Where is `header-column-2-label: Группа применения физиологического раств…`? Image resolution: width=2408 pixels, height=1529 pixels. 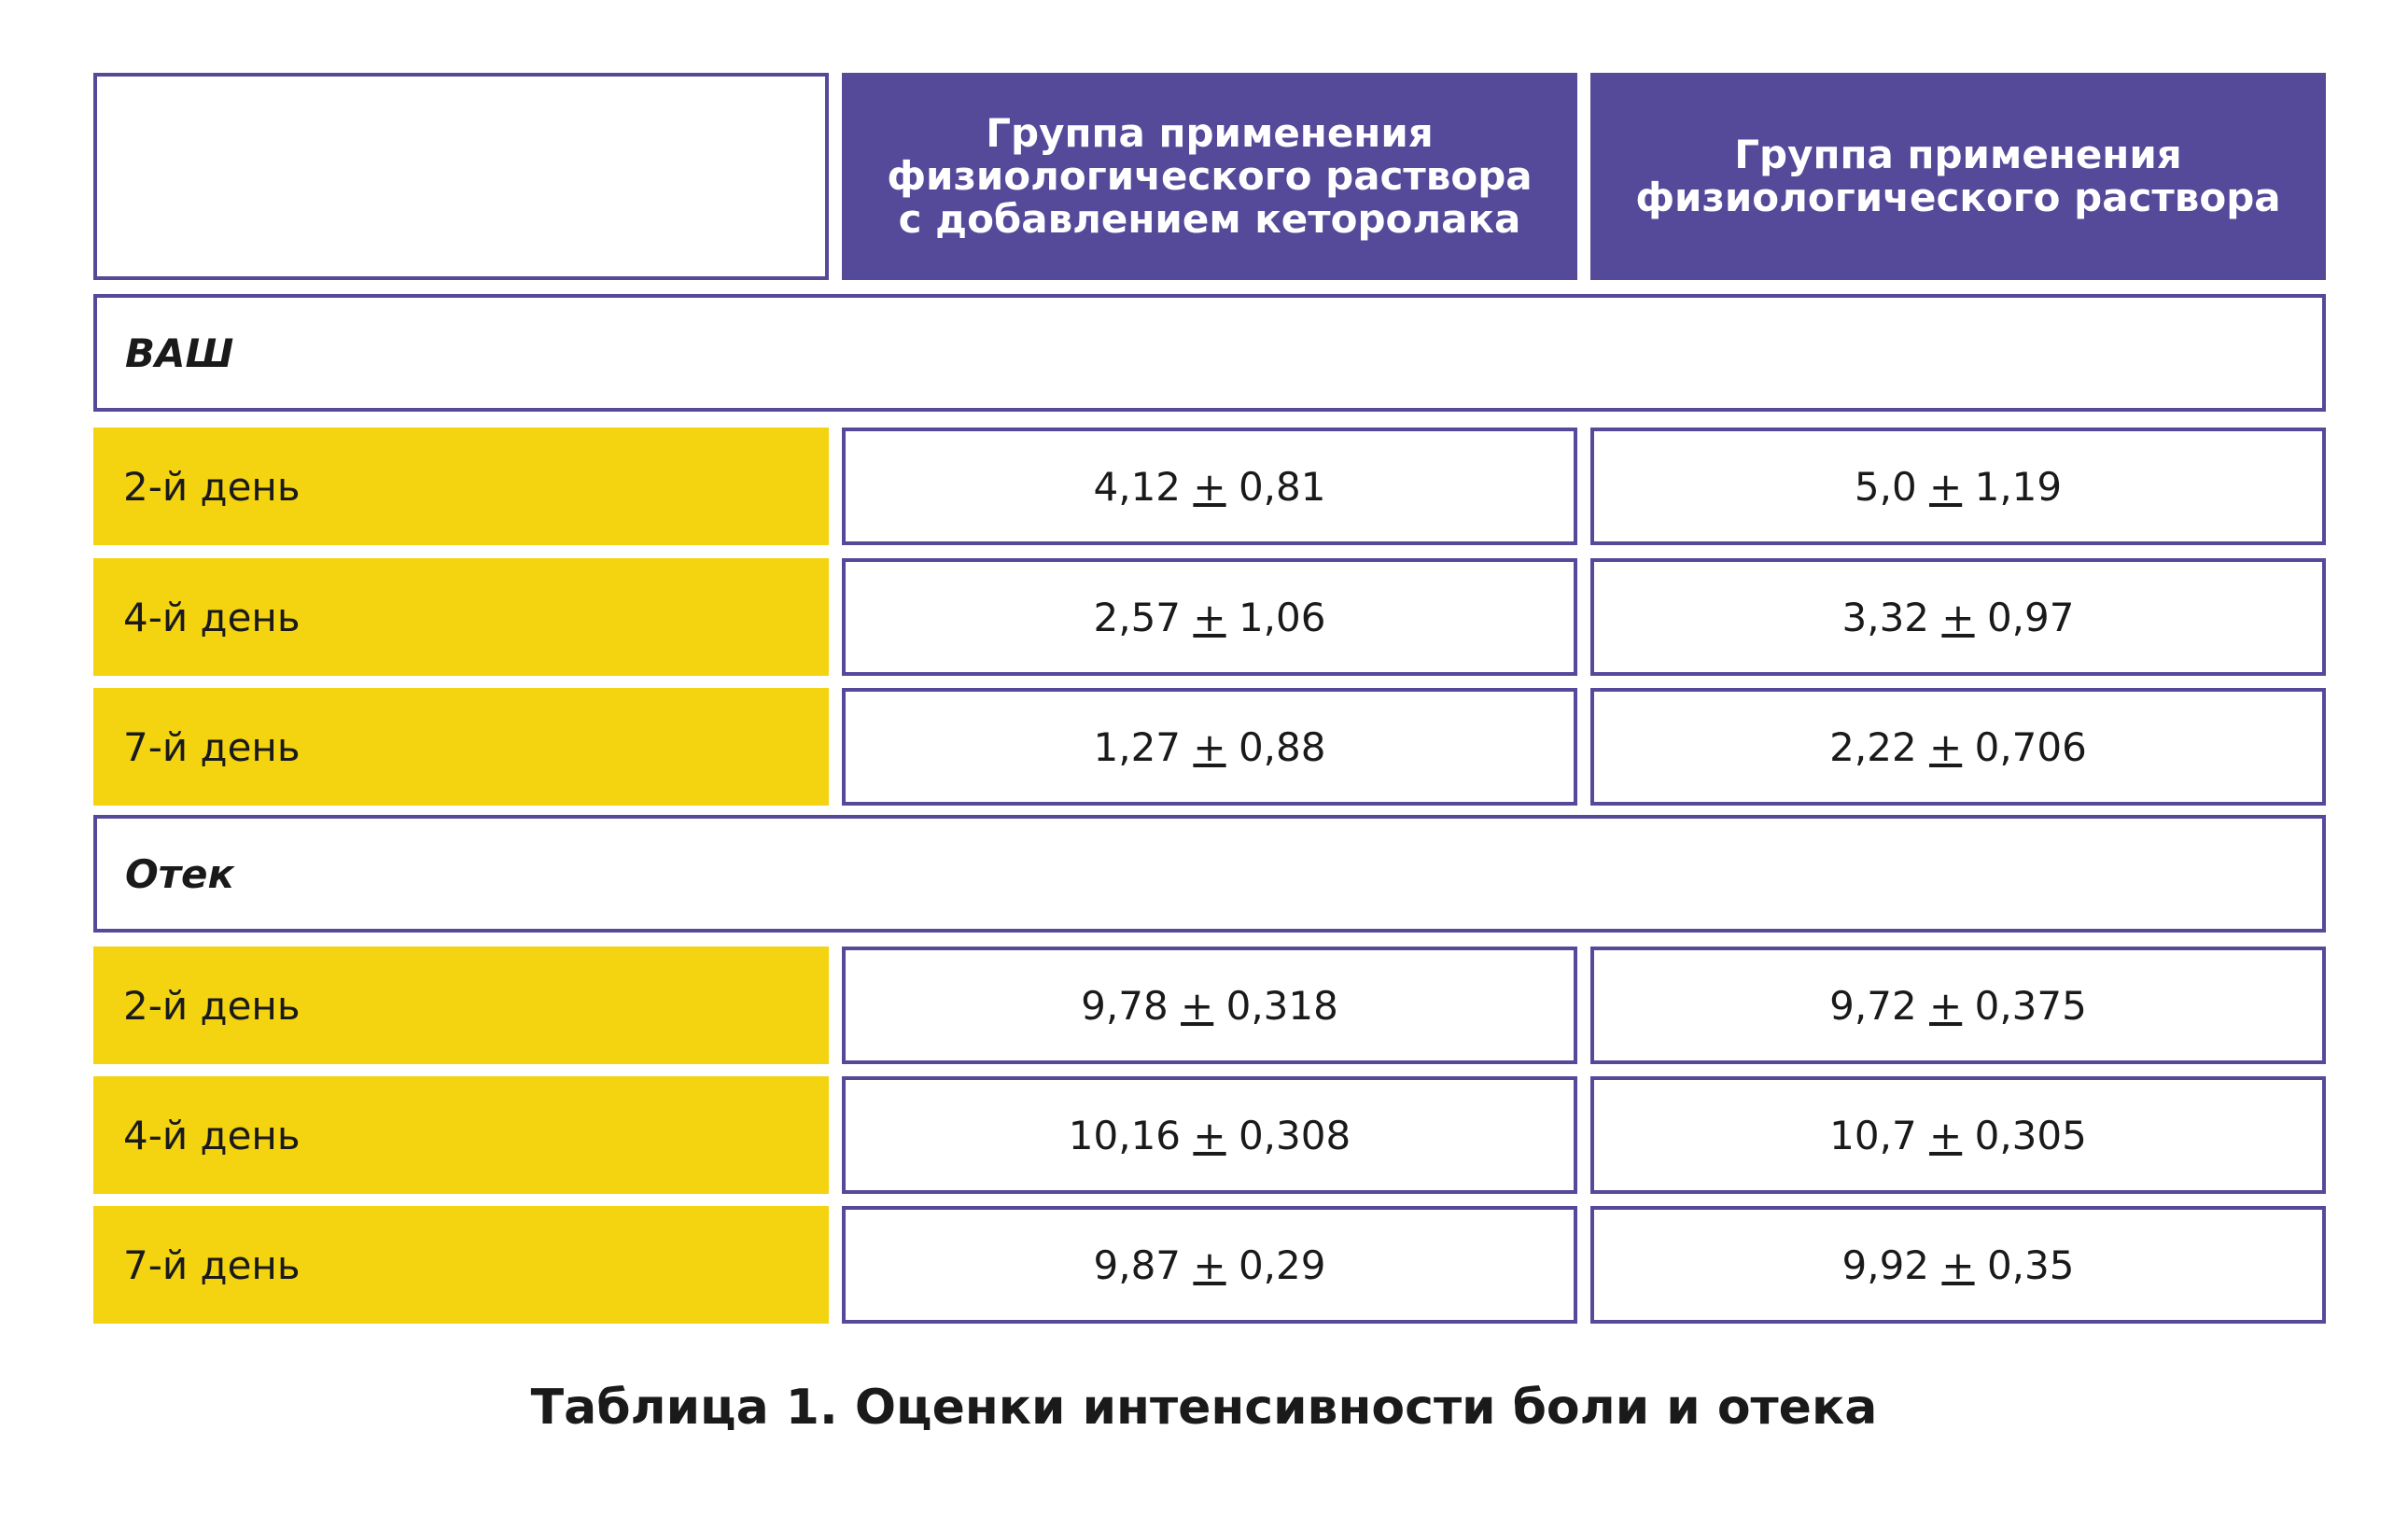 header-column-2-label: Группа применения физиологического раств… is located at coordinates (1958, 176).